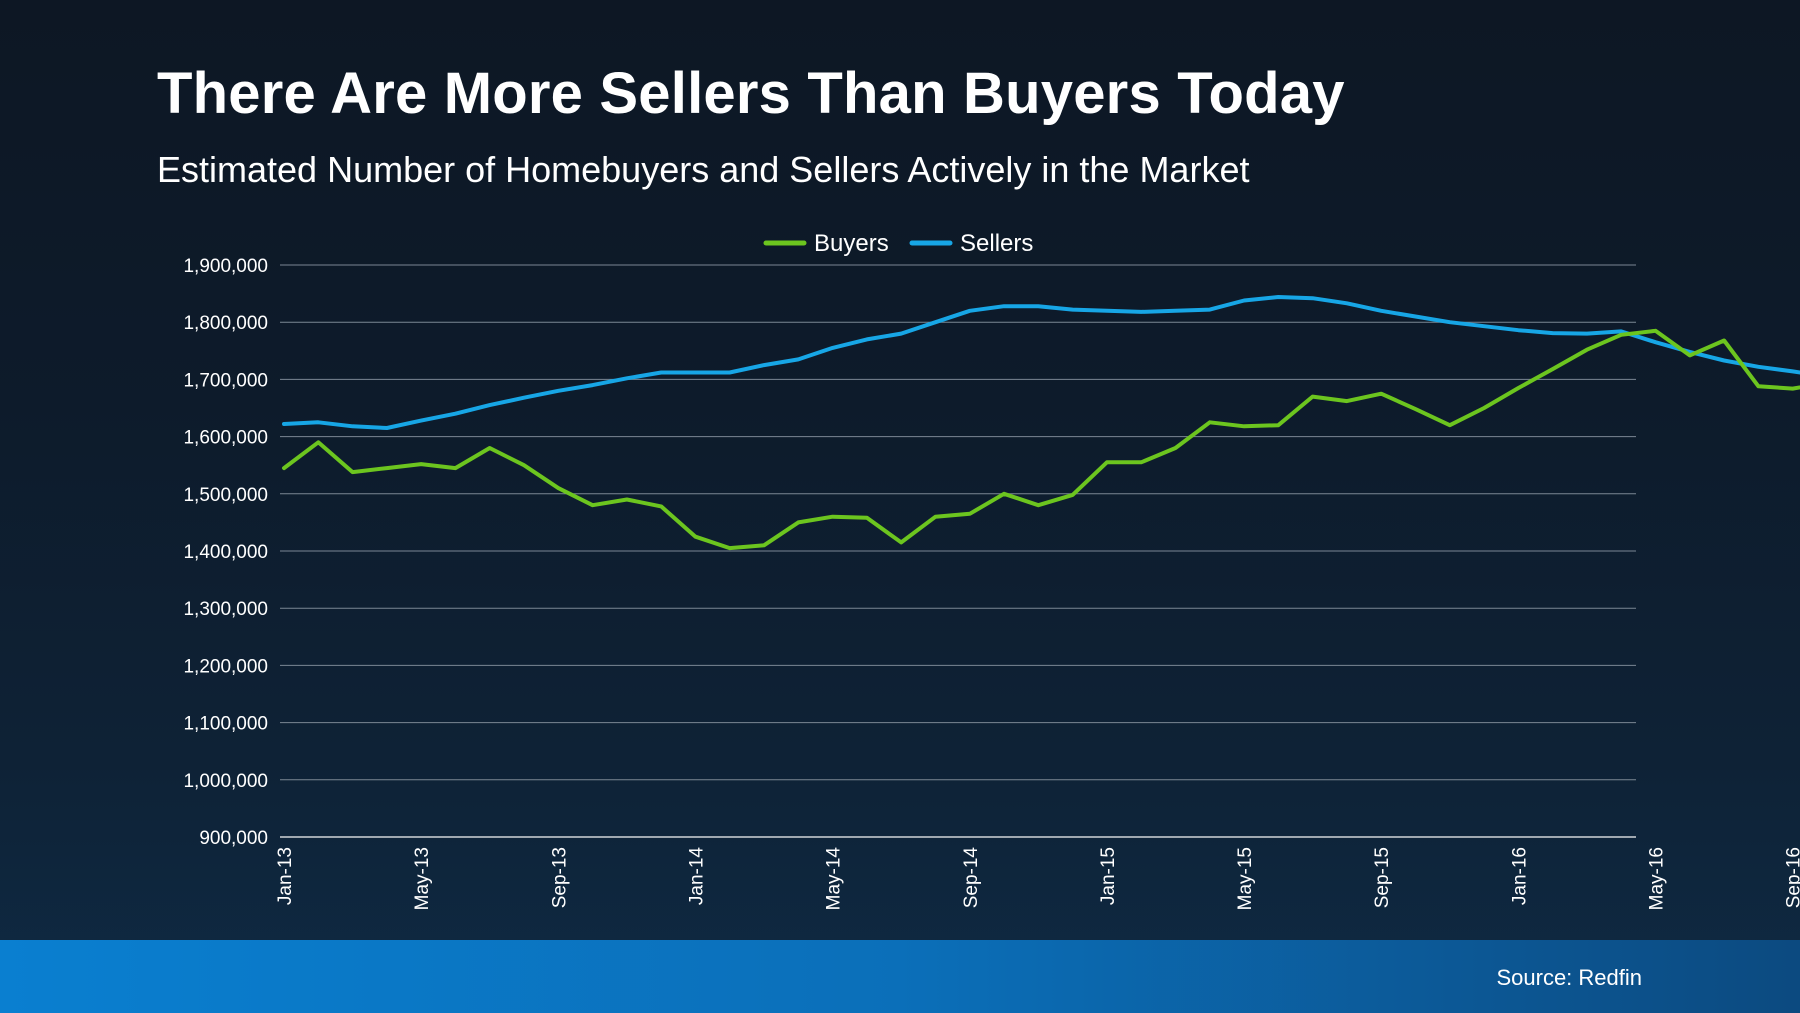  I want to click on legend-label-sellers: Sellers, so click(996, 243).